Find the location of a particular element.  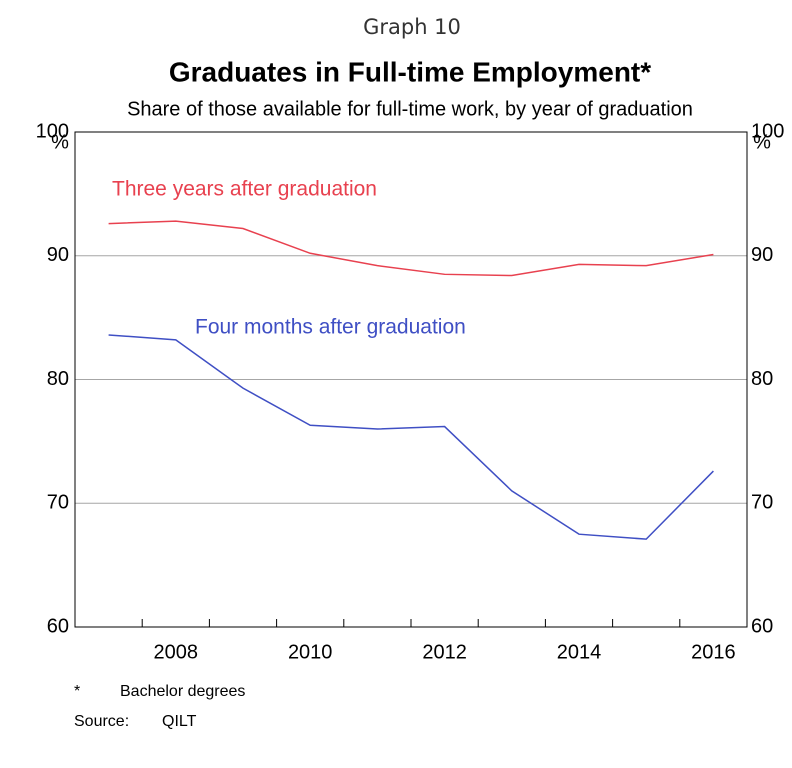

y-tick-label: 70 is located at coordinates (58, 503).